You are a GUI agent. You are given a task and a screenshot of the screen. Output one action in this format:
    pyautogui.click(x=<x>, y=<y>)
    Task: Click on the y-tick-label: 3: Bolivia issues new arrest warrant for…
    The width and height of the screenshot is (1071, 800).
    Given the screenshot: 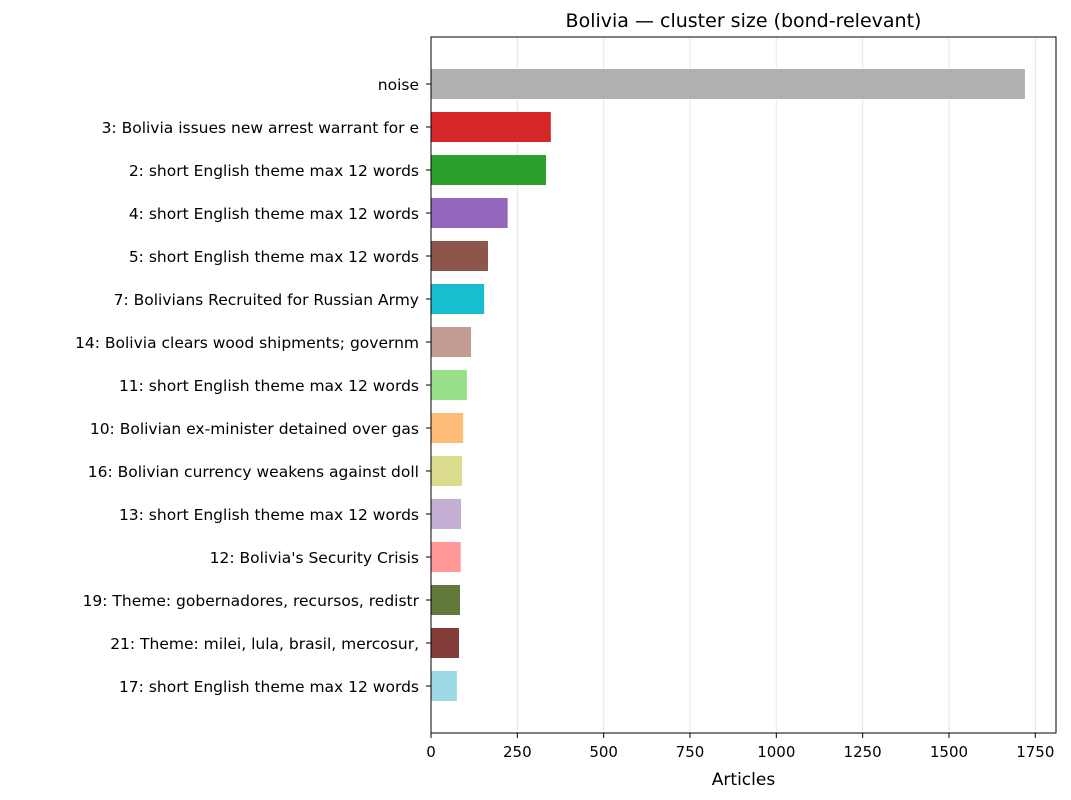 What is the action you would take?
    pyautogui.click(x=260, y=128)
    